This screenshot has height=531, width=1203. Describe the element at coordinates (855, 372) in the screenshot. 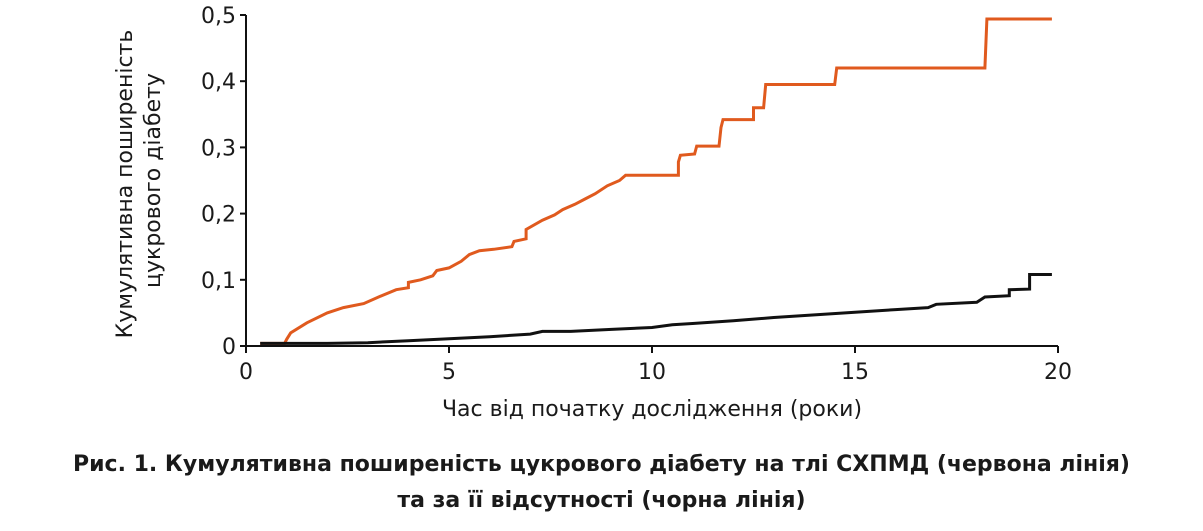

I see `x-tick-label: 15` at that location.